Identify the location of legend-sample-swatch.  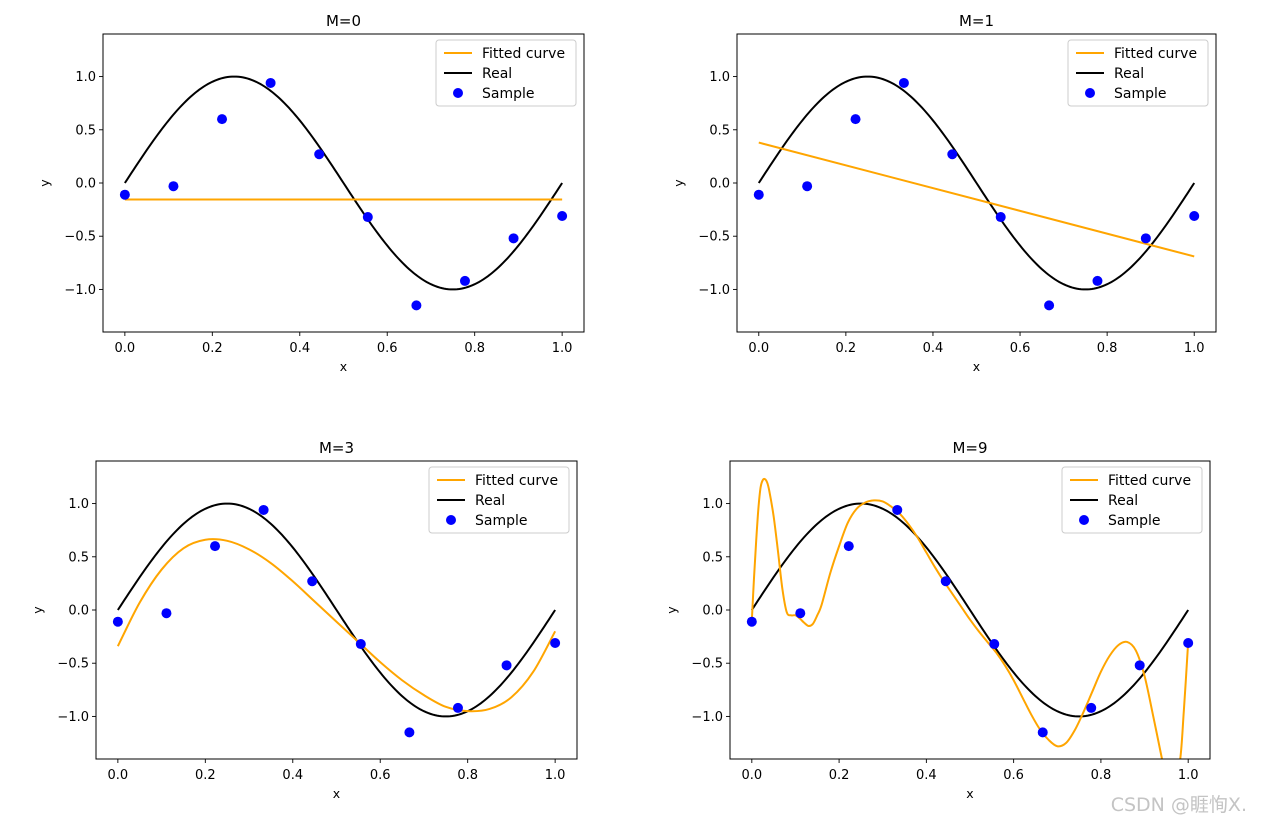
(451, 520).